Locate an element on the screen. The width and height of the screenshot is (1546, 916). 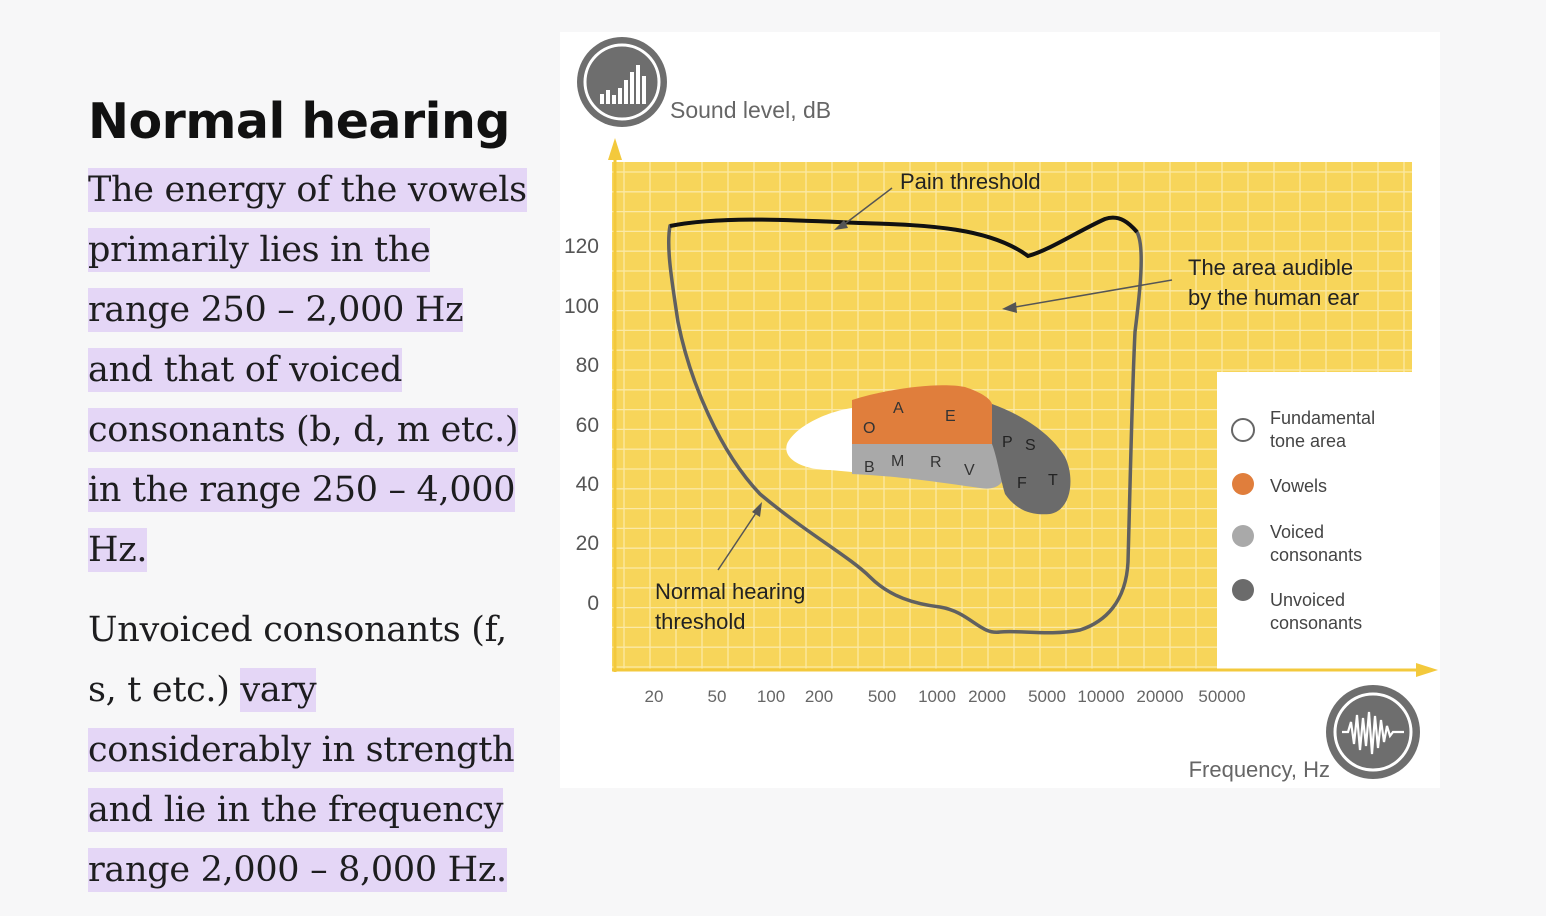
letter: T is located at coordinates (1053, 480).